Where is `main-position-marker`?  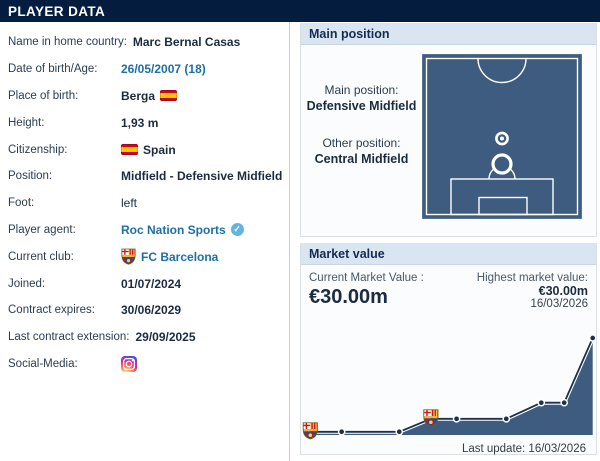
main-position-marker is located at coordinates (502, 164).